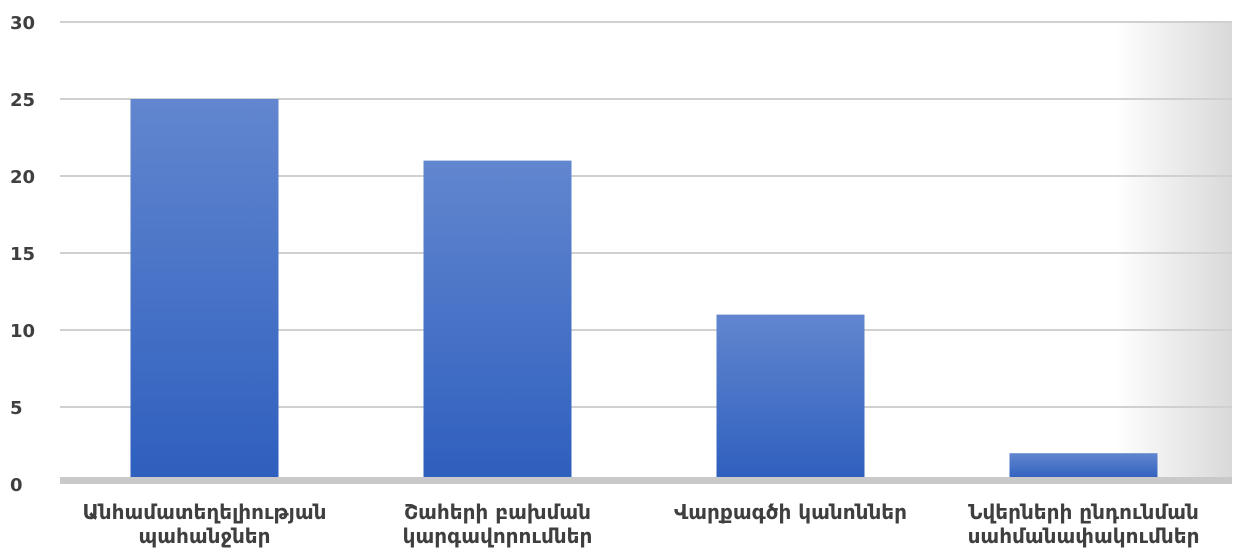 The image size is (1236, 554). I want to click on x-tick-label: Նվերների ընդունման սահմանափակումներ, so click(1083, 524).